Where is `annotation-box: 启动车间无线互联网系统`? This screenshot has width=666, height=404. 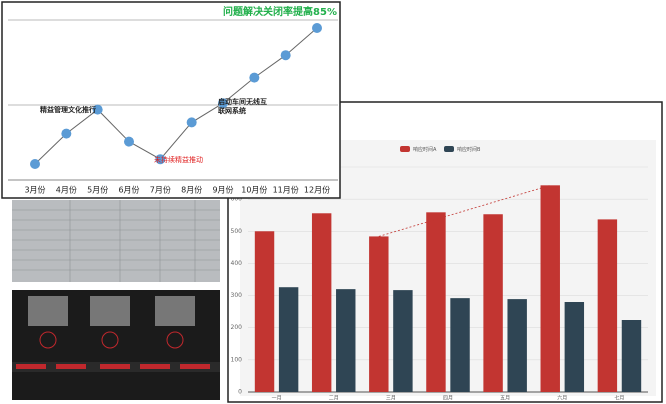 annotation-box: 启动车间无线互联网系统 is located at coordinates (242, 106).